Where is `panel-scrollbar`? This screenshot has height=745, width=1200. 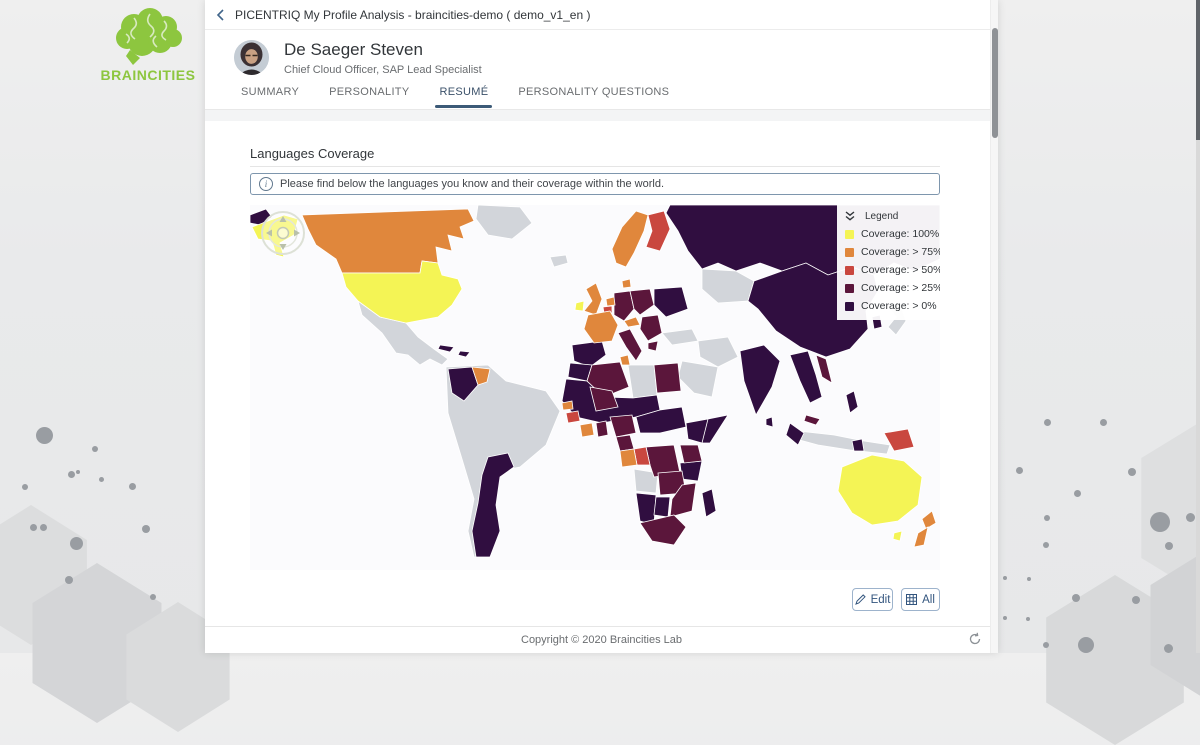
panel-scrollbar is located at coordinates (994, 326).